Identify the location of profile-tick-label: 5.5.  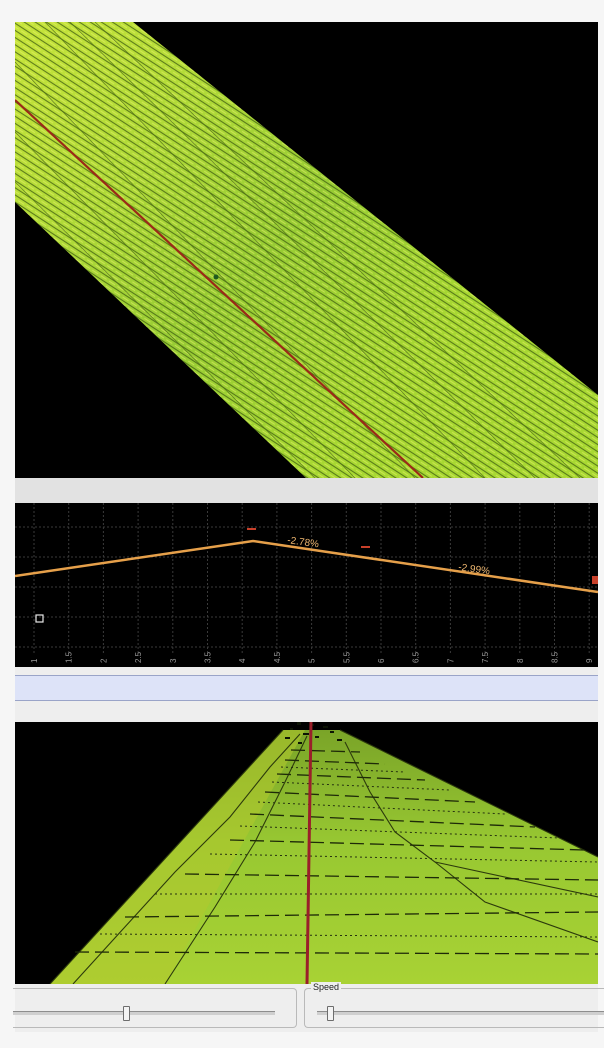
(346, 657).